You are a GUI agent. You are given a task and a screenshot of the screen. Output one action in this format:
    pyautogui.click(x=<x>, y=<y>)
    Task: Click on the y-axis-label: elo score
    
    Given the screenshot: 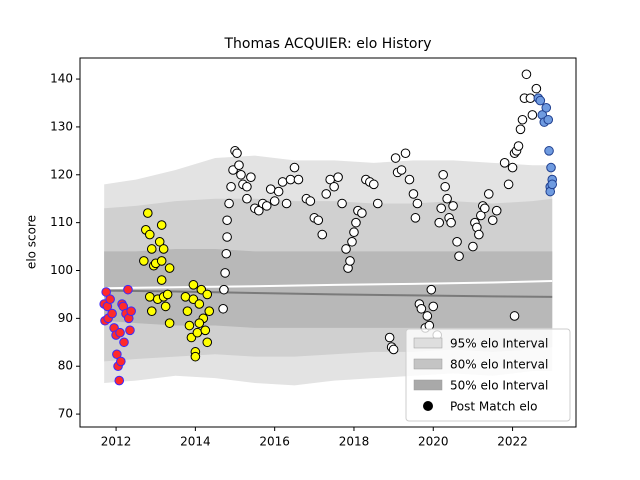 What is the action you would take?
    pyautogui.click(x=32, y=242)
    